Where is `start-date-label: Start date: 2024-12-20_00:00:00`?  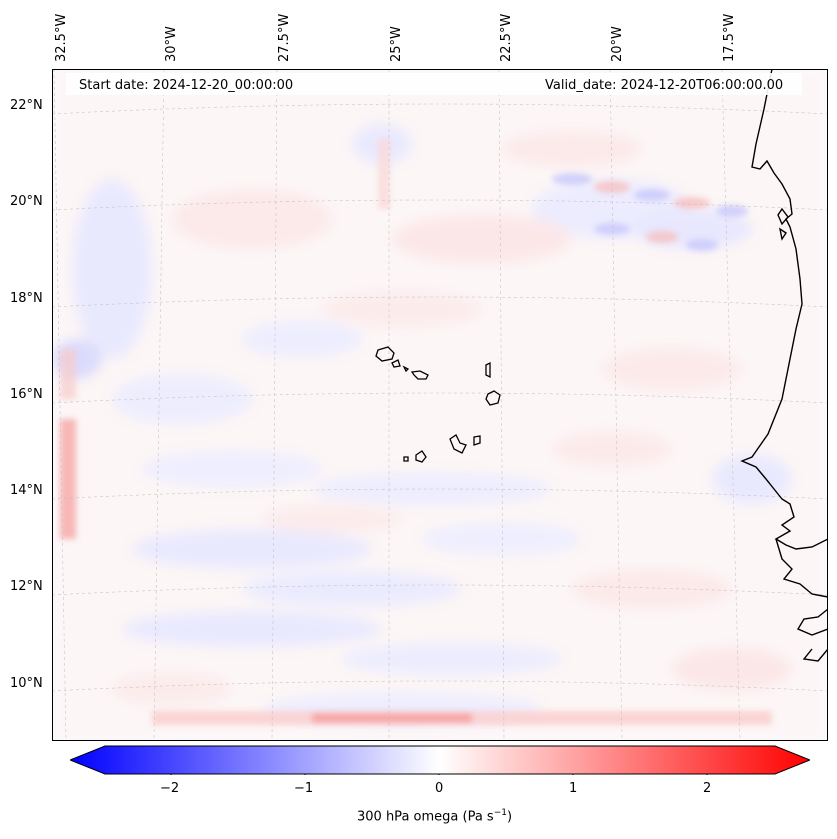
start-date-label: Start date: 2024-12-20_00:00:00 is located at coordinates (186, 85).